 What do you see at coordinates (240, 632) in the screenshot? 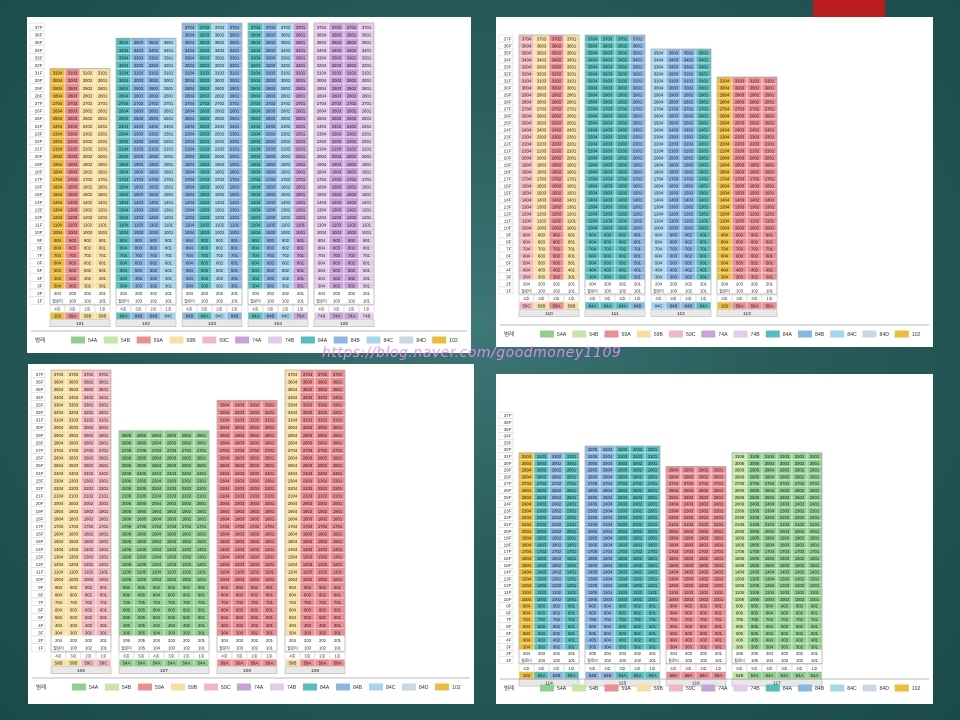
I see `unit-number: 303` at bounding box center [240, 632].